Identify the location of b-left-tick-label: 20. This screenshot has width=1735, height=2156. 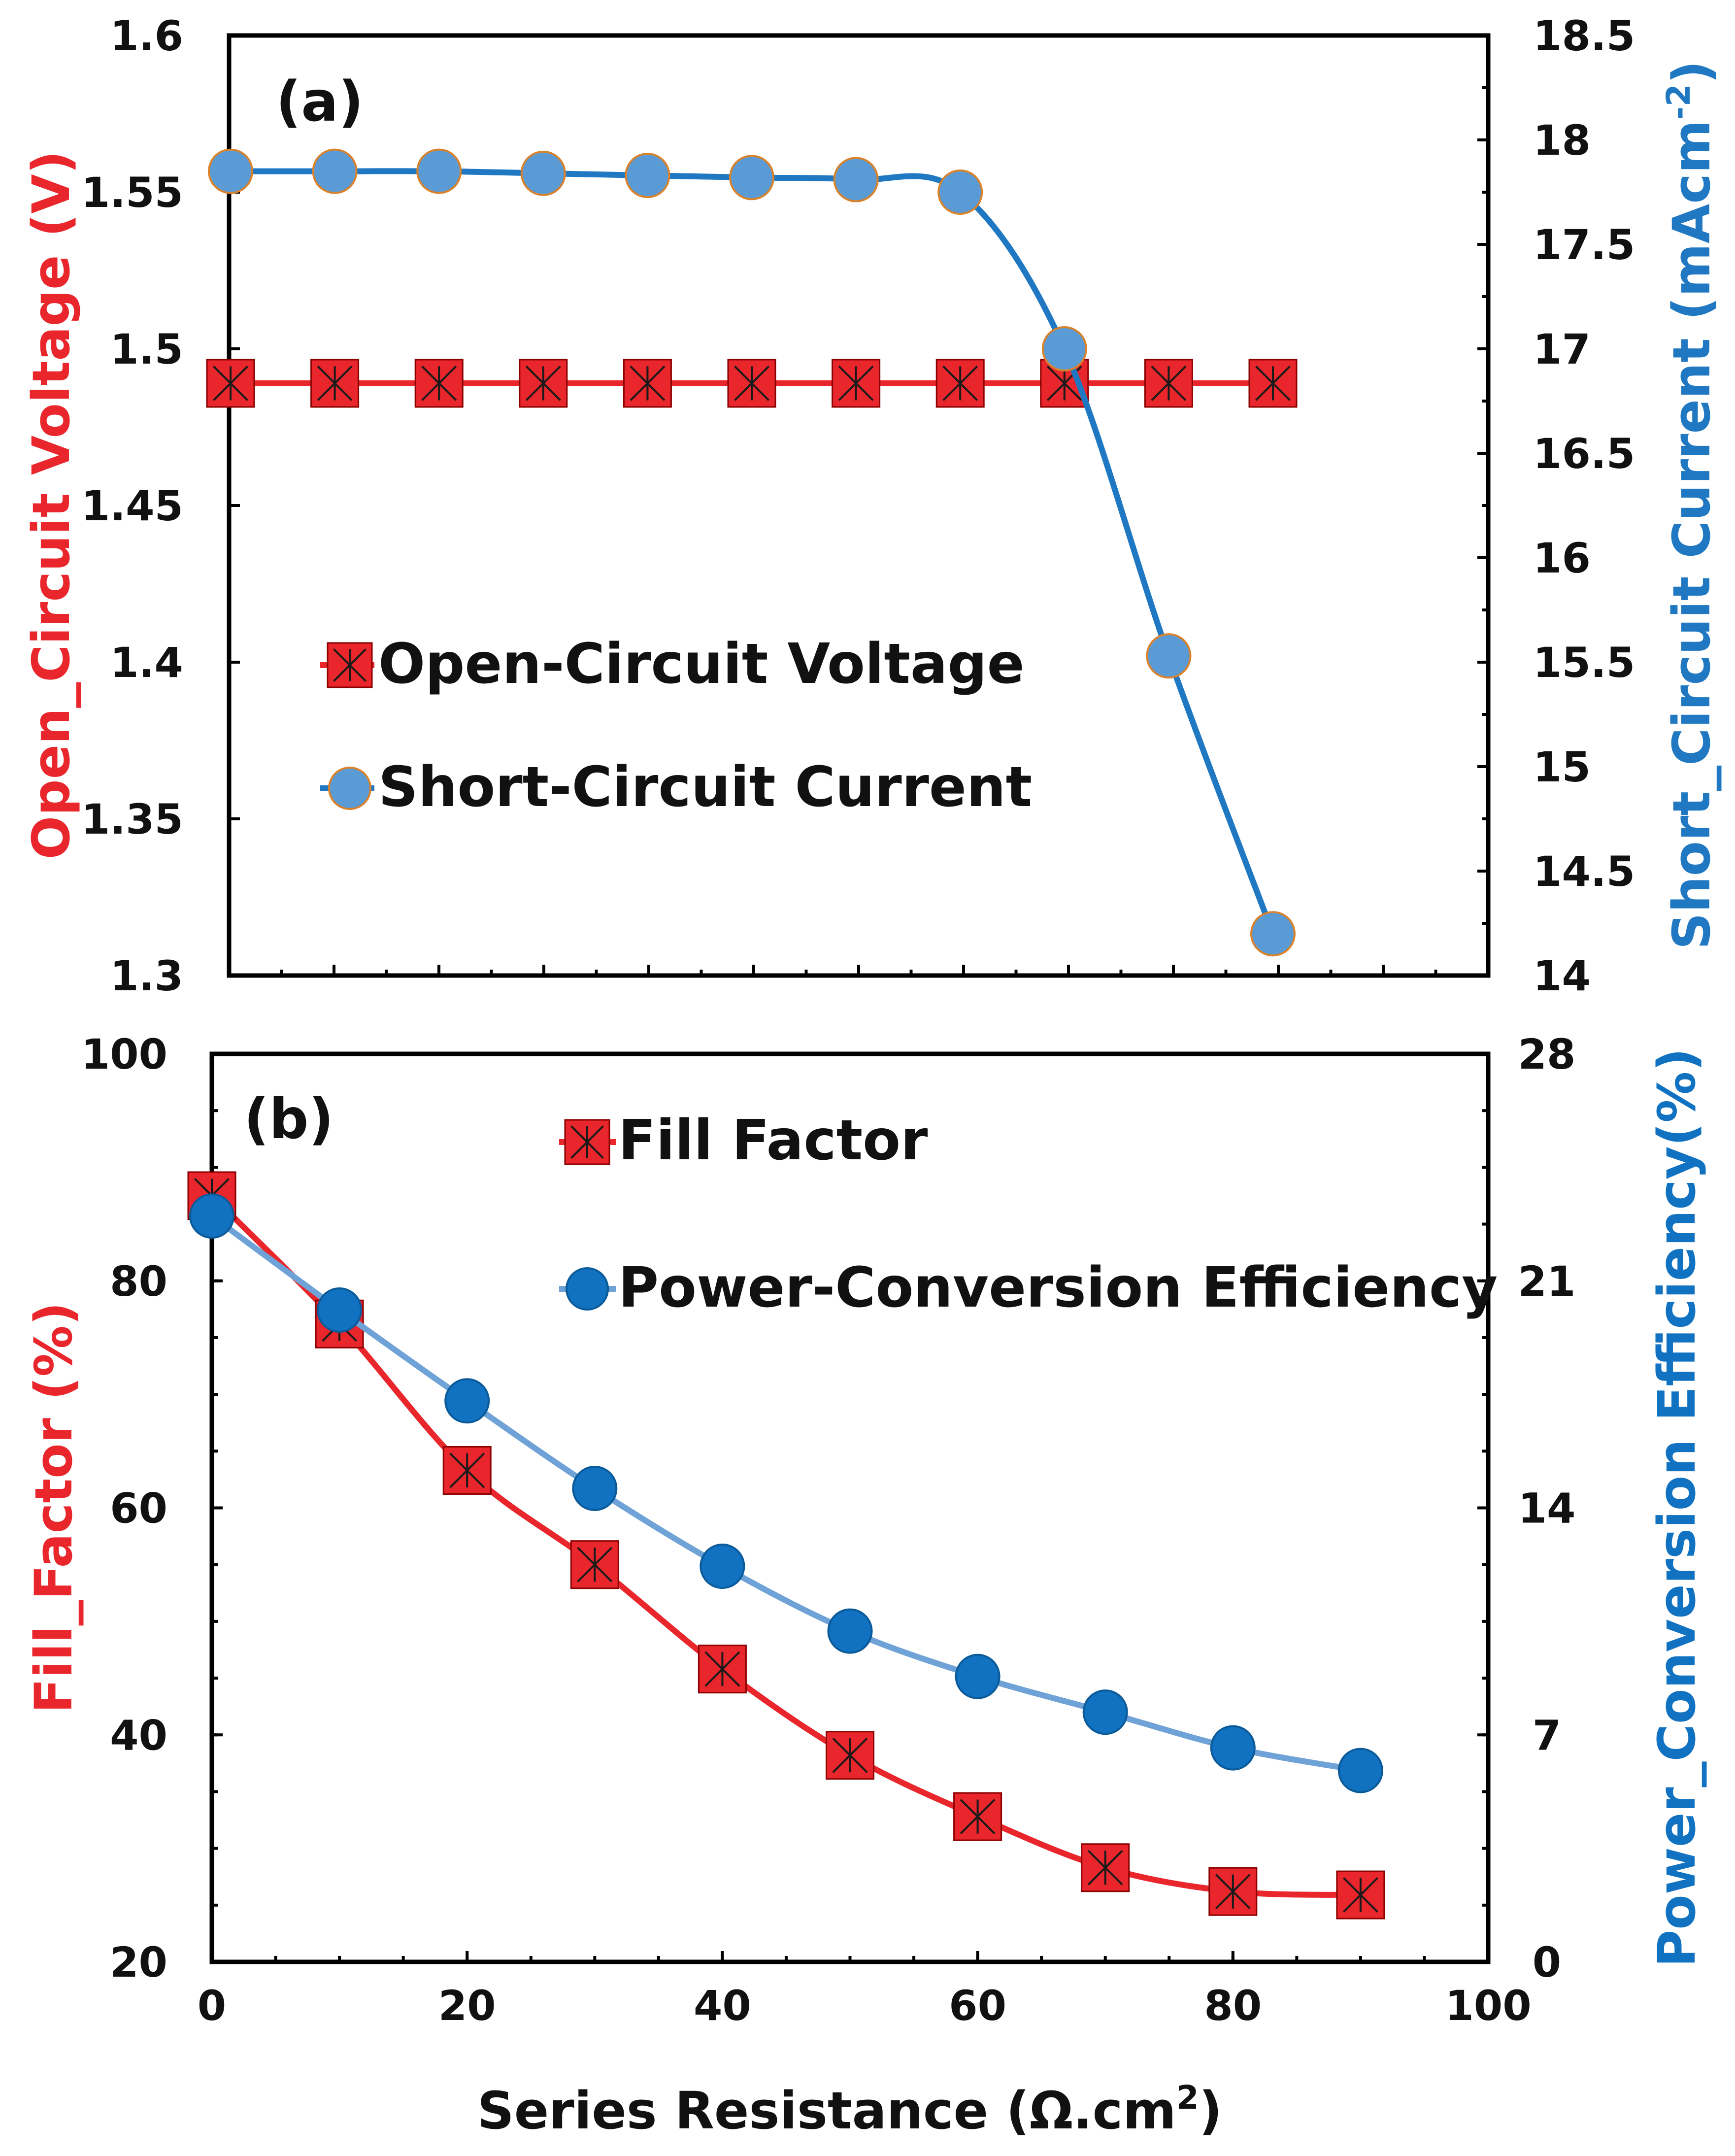
(138, 1963).